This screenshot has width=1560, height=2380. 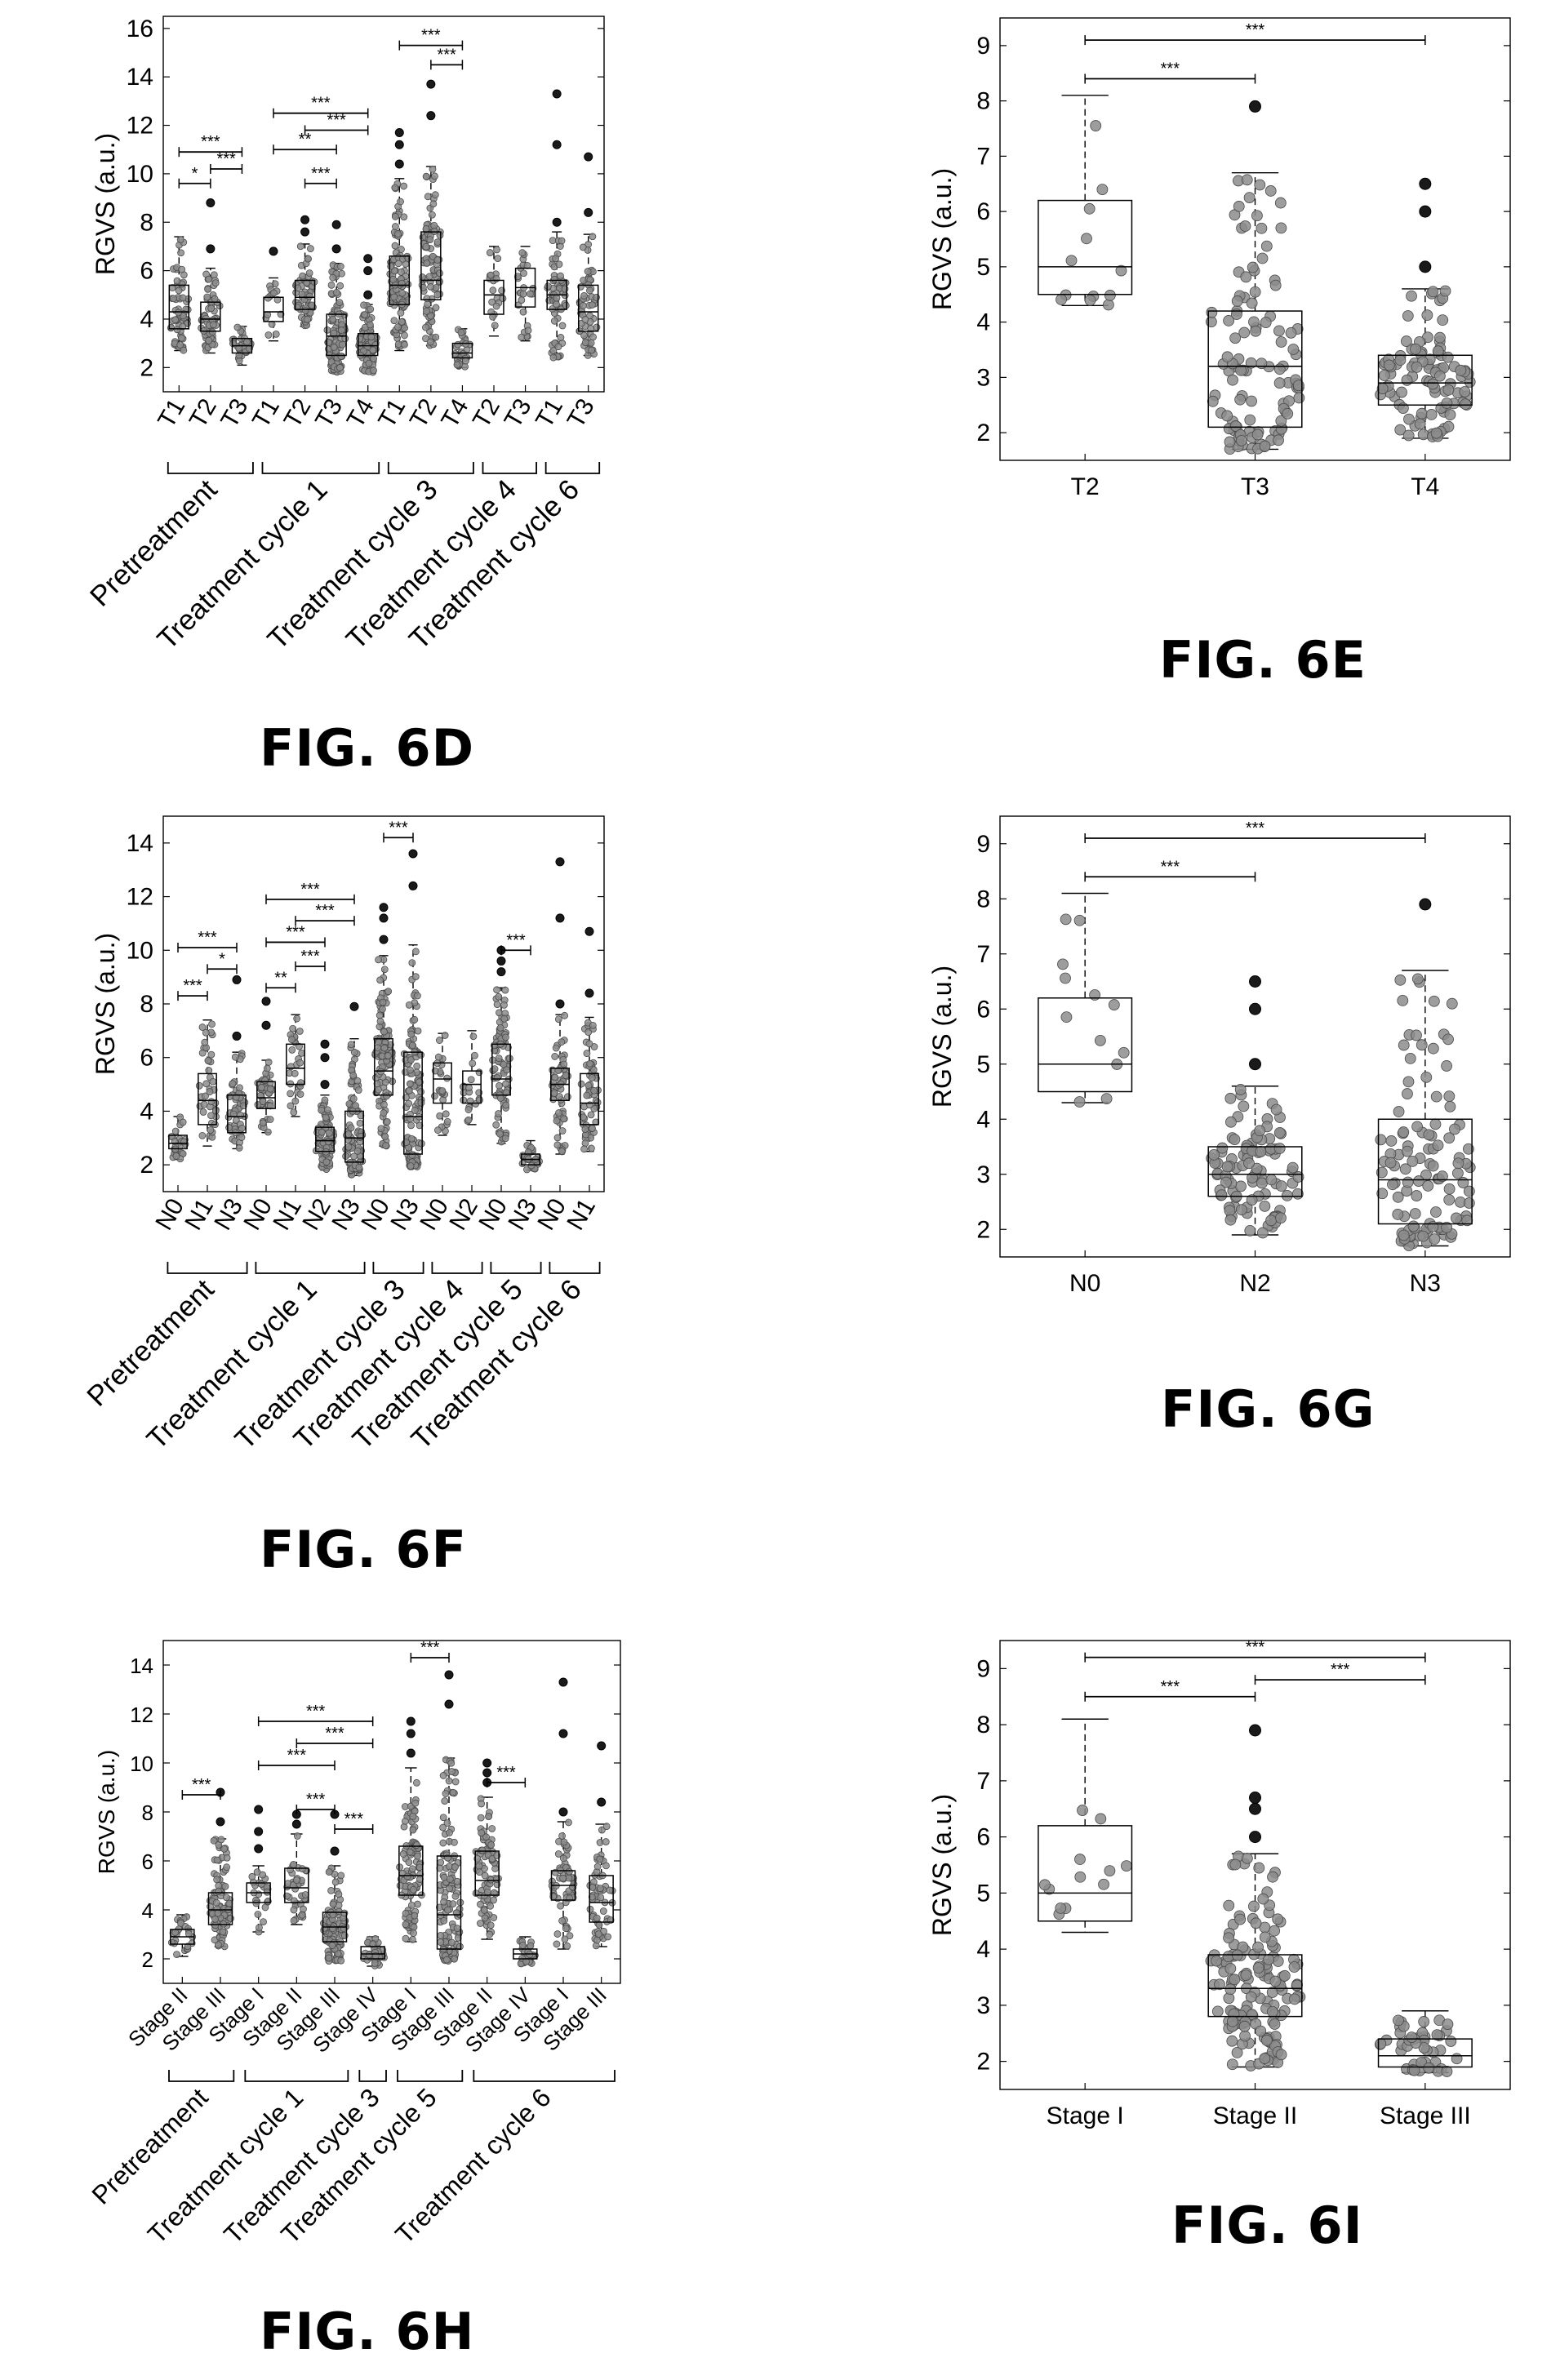 What do you see at coordinates (1424, 2044) in the screenshot?
I see `box-stage-iii` at bounding box center [1424, 2044].